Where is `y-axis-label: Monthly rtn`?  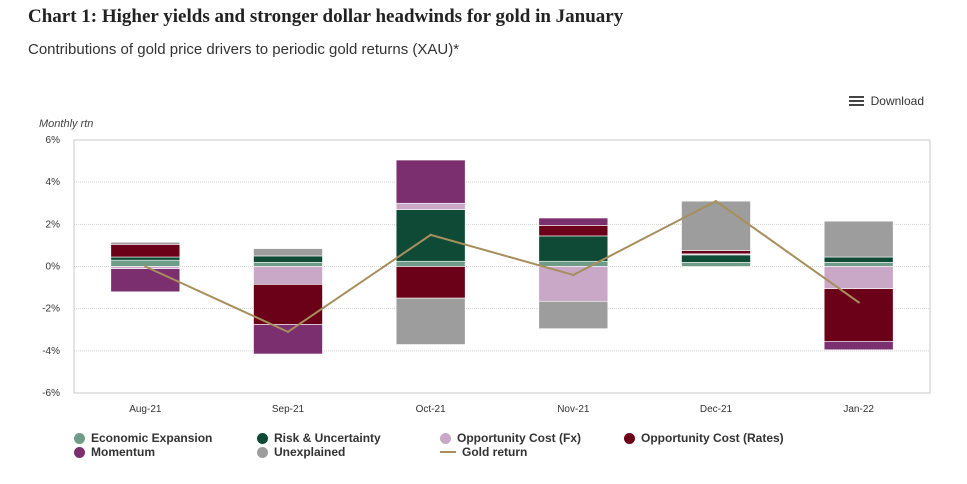
y-axis-label: Monthly rtn is located at coordinates (66, 124).